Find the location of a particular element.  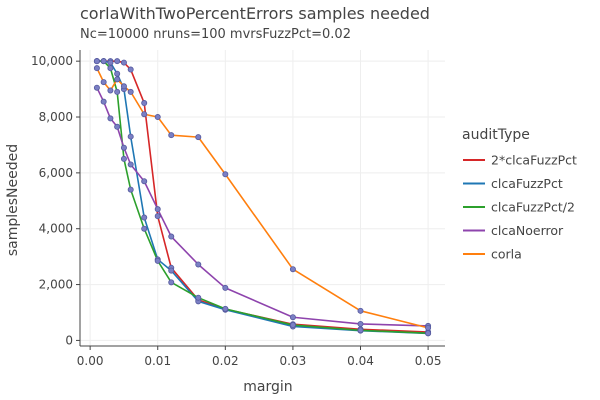

legend-title: auditType is located at coordinates (496, 135).